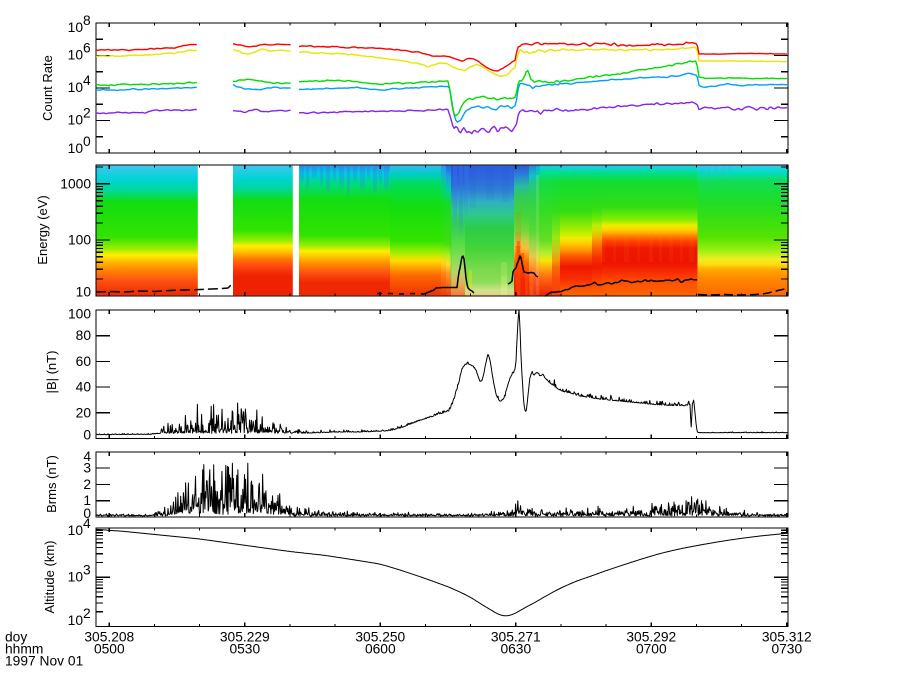 This screenshot has width=900, height=700. Describe the element at coordinates (75, 184) in the screenshot. I see `svg-text: 1000` at that location.